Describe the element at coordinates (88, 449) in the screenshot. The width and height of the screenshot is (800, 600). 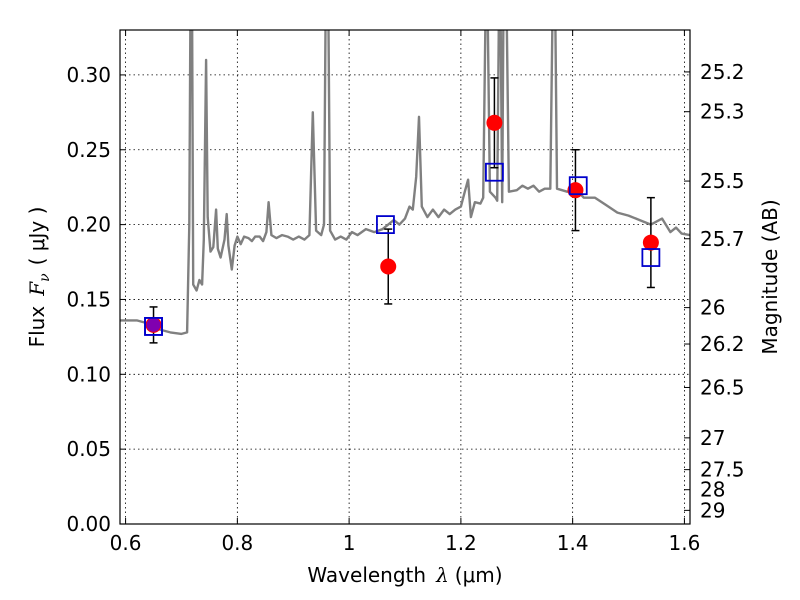
I see `y-tick-label: 0.05` at that location.